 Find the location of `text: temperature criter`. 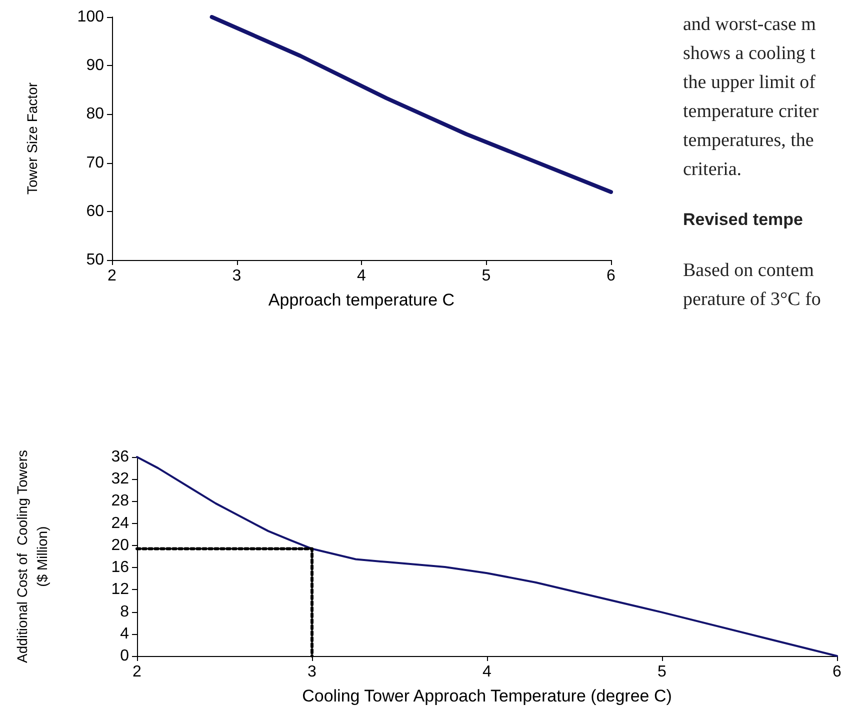

text: temperature criter is located at coordinates (751, 112).